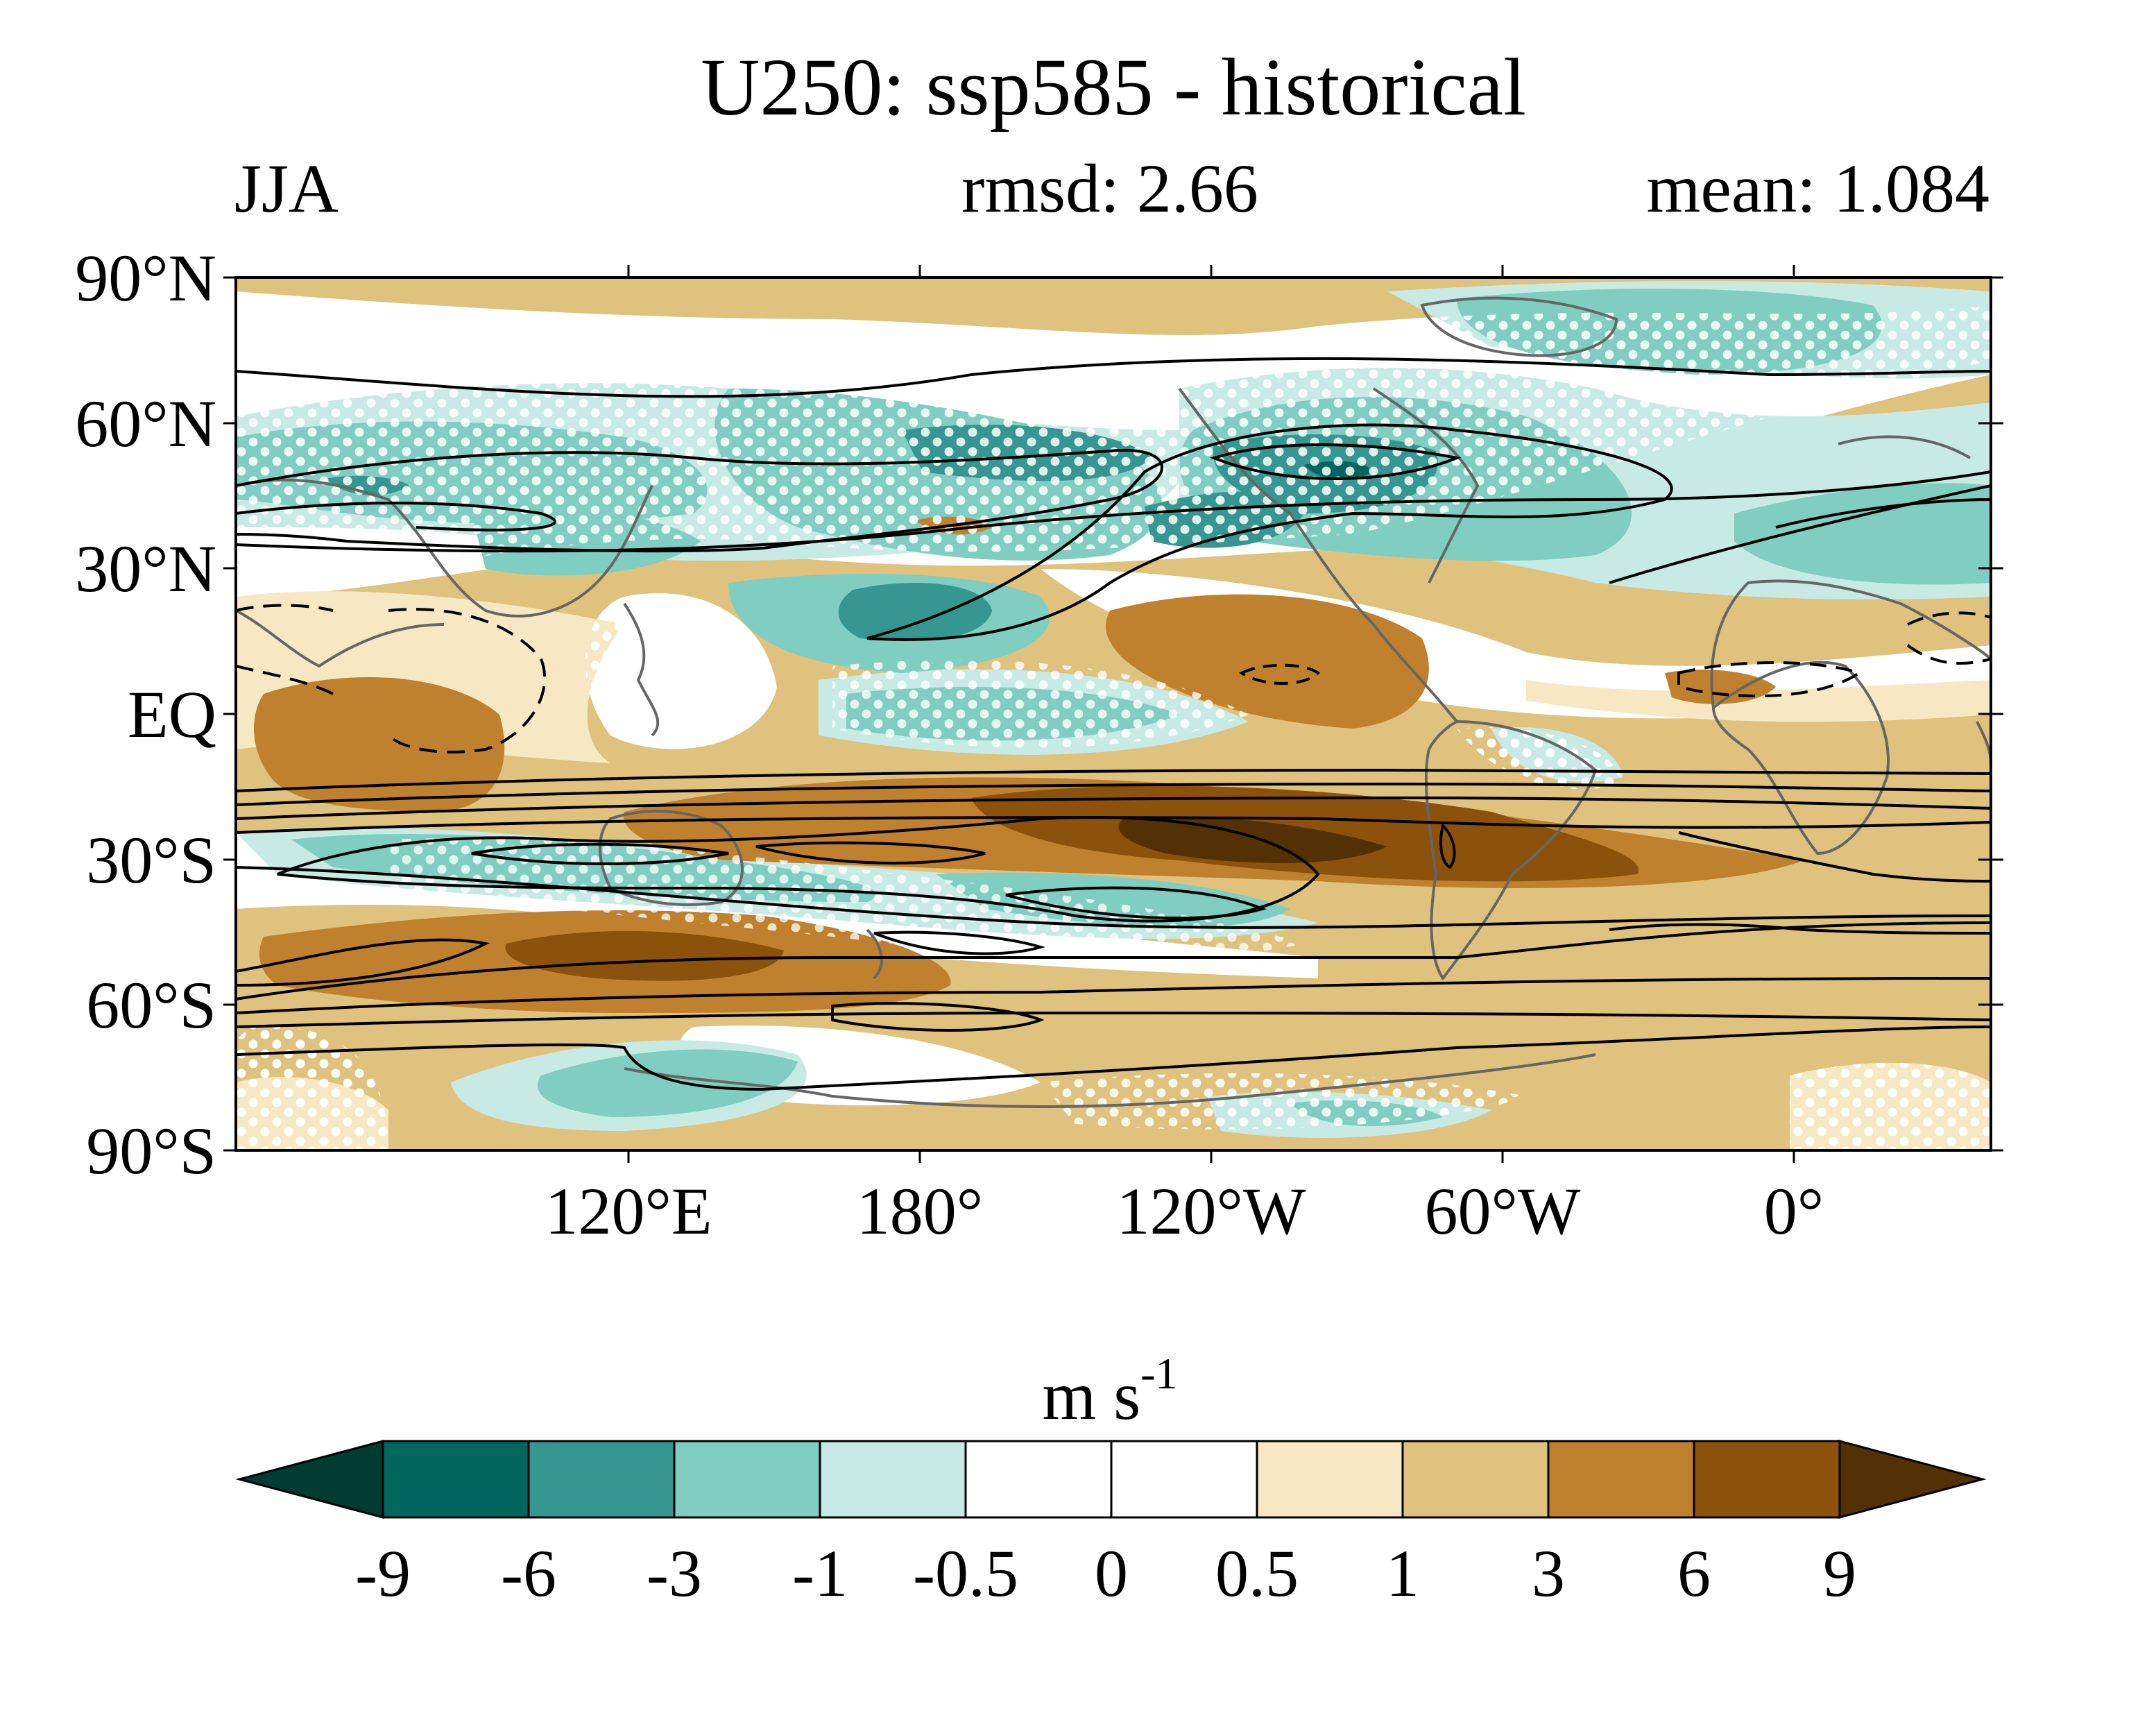 The height and width of the screenshot is (1720, 2156). What do you see at coordinates (1839, 1573) in the screenshot?
I see `colorbar-tick-label: 9` at bounding box center [1839, 1573].